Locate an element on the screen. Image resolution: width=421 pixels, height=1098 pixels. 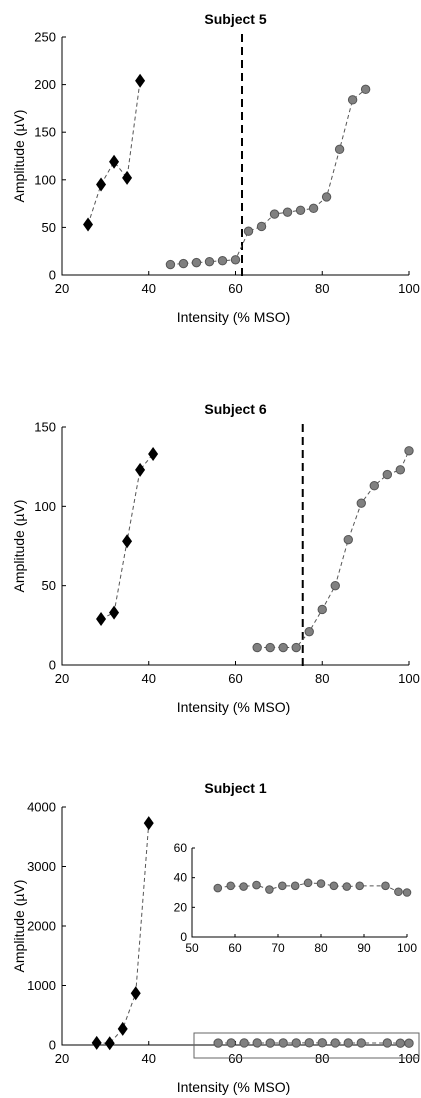
y-tick-label: 2000 is located at coordinates (41, 926).